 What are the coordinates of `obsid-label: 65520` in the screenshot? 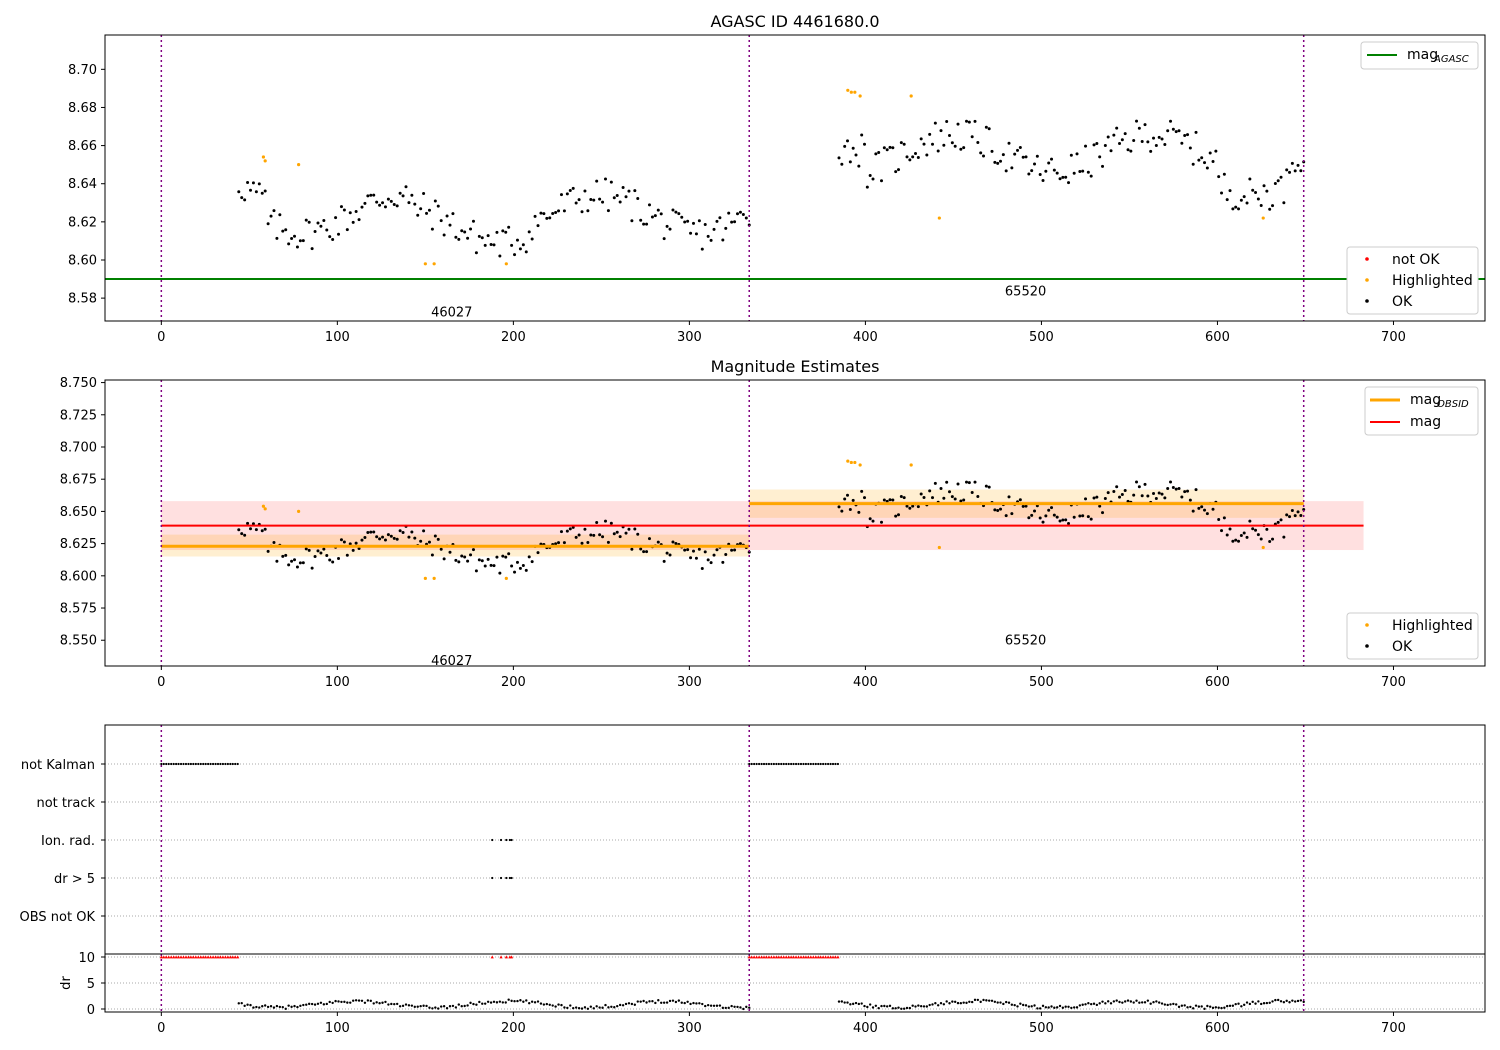 It's located at (1025, 291).